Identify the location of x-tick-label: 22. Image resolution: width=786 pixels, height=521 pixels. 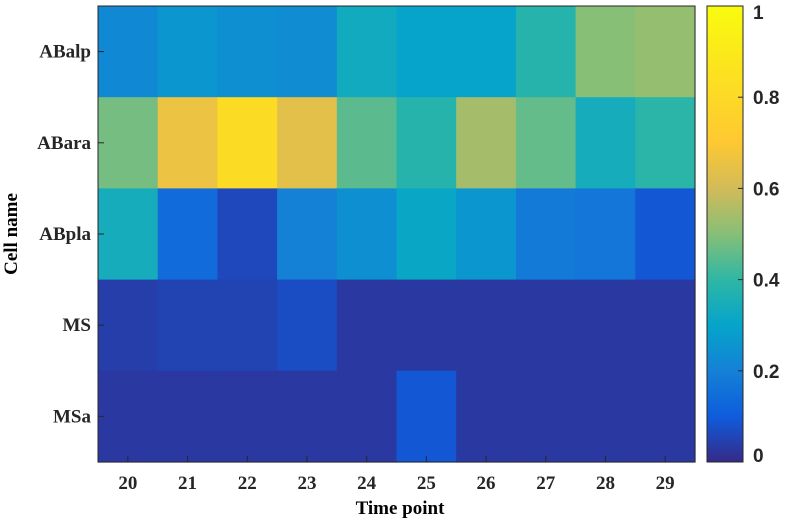
(247, 483).